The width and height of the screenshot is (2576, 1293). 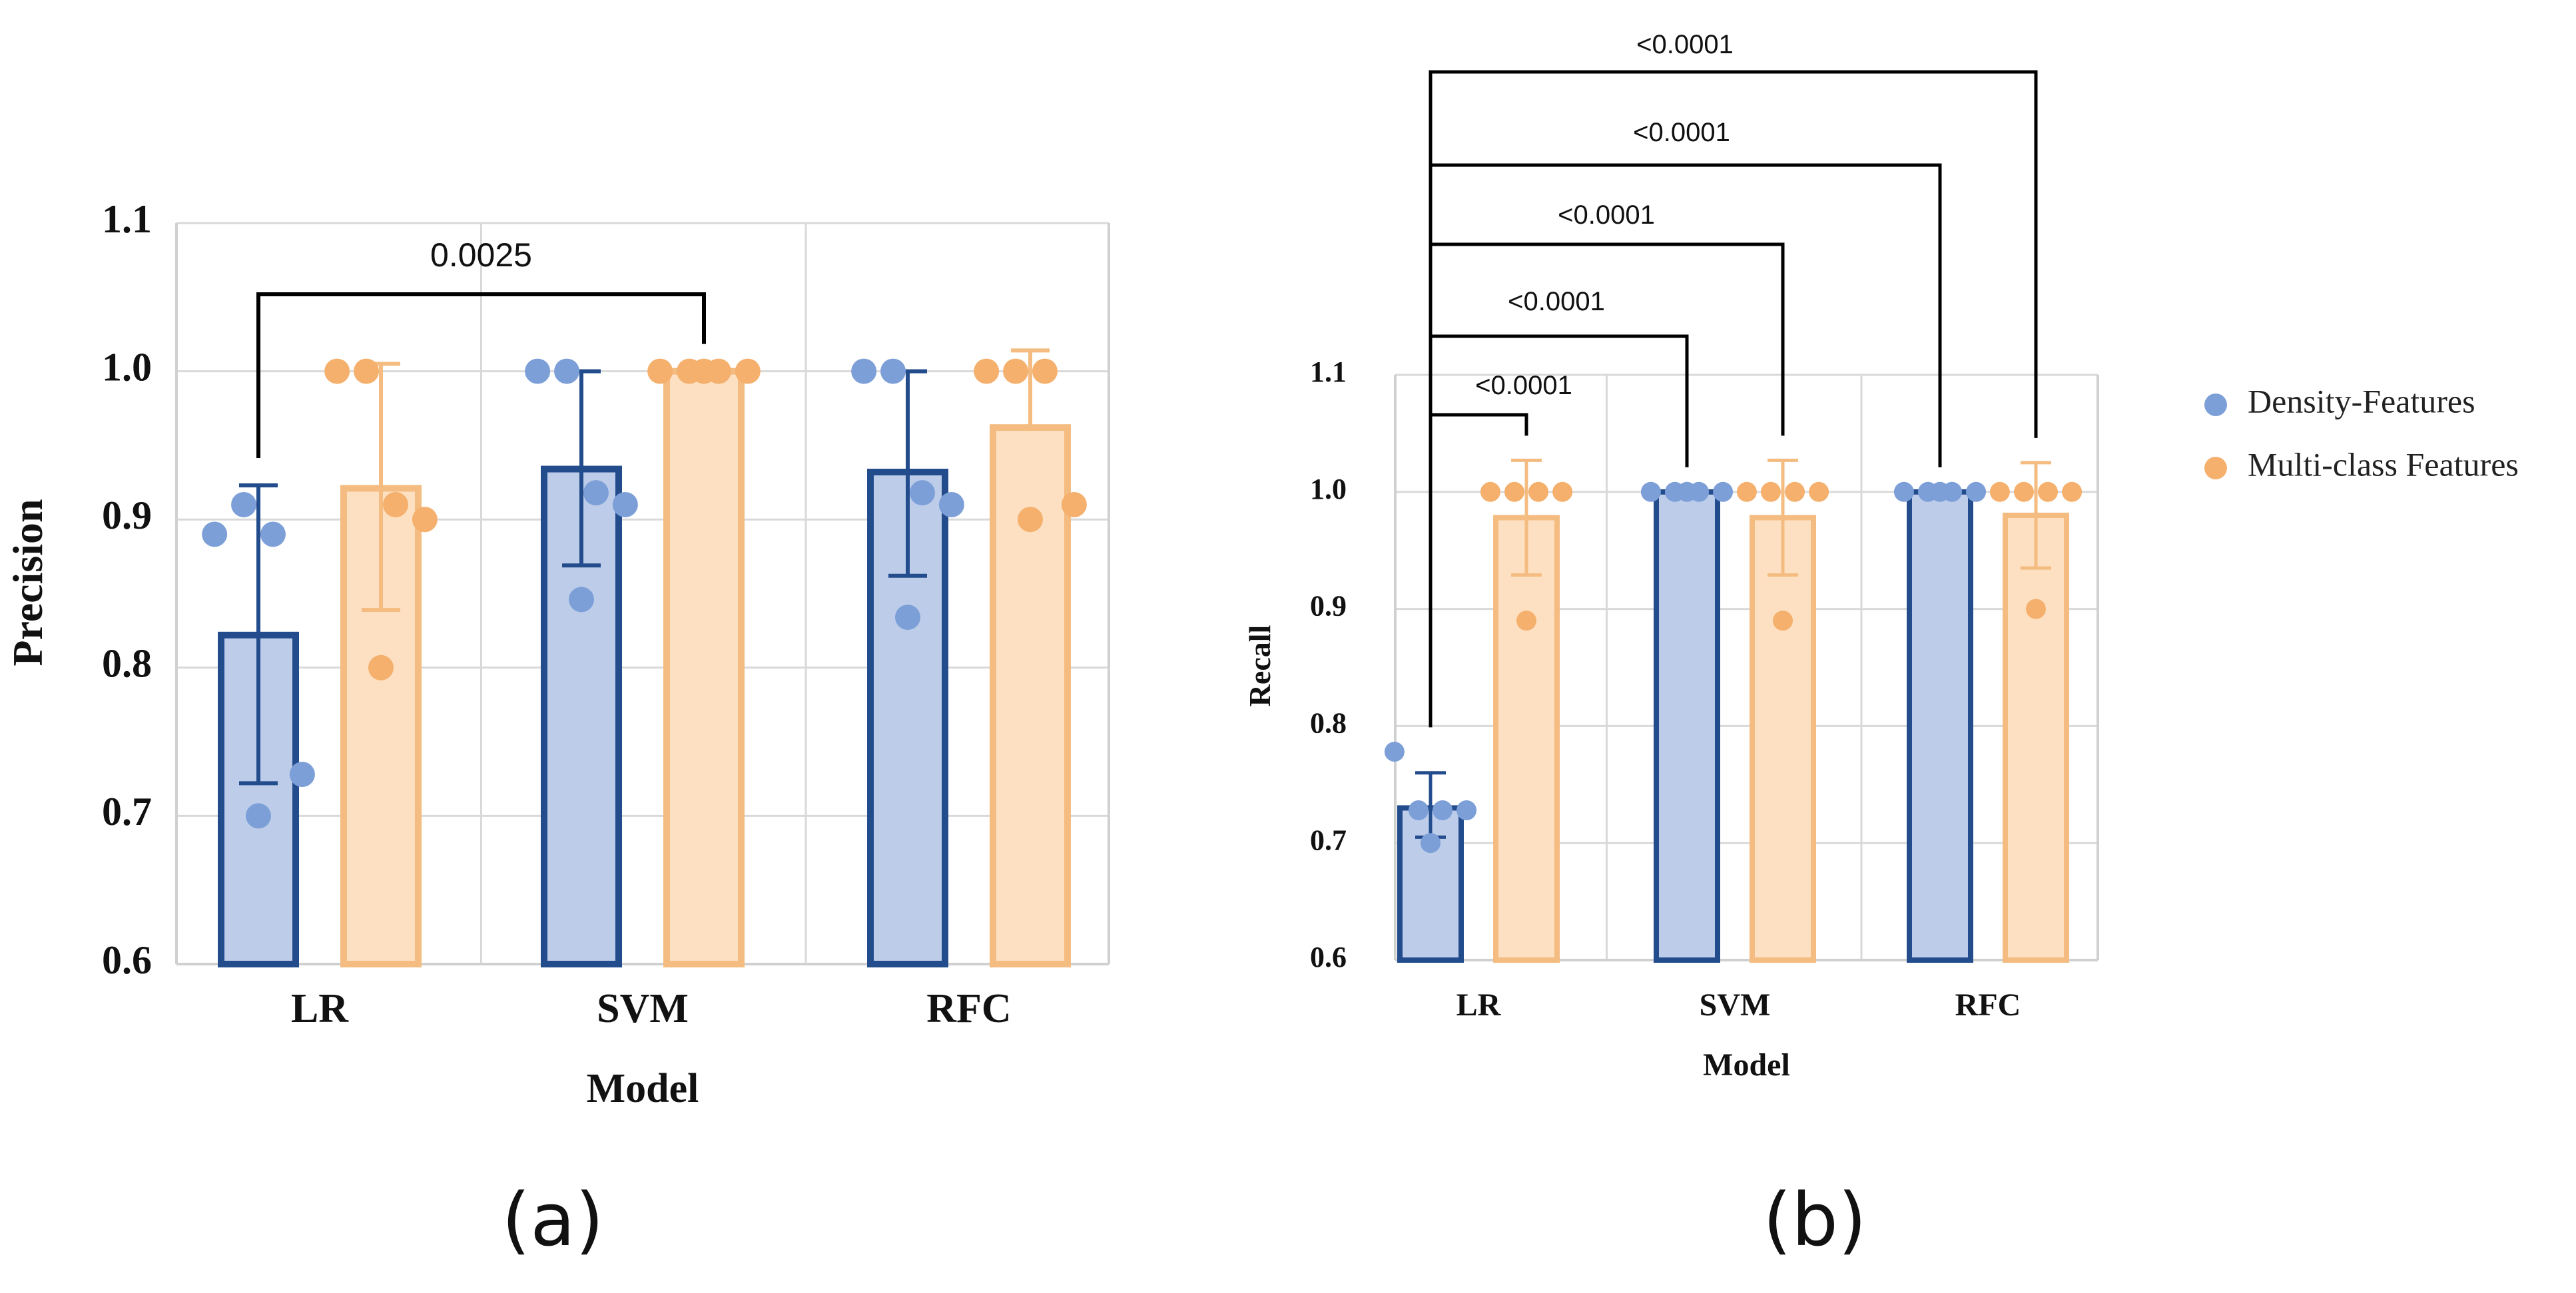 What do you see at coordinates (1735, 1005) in the screenshot?
I see `x-tick-label: SVM` at bounding box center [1735, 1005].